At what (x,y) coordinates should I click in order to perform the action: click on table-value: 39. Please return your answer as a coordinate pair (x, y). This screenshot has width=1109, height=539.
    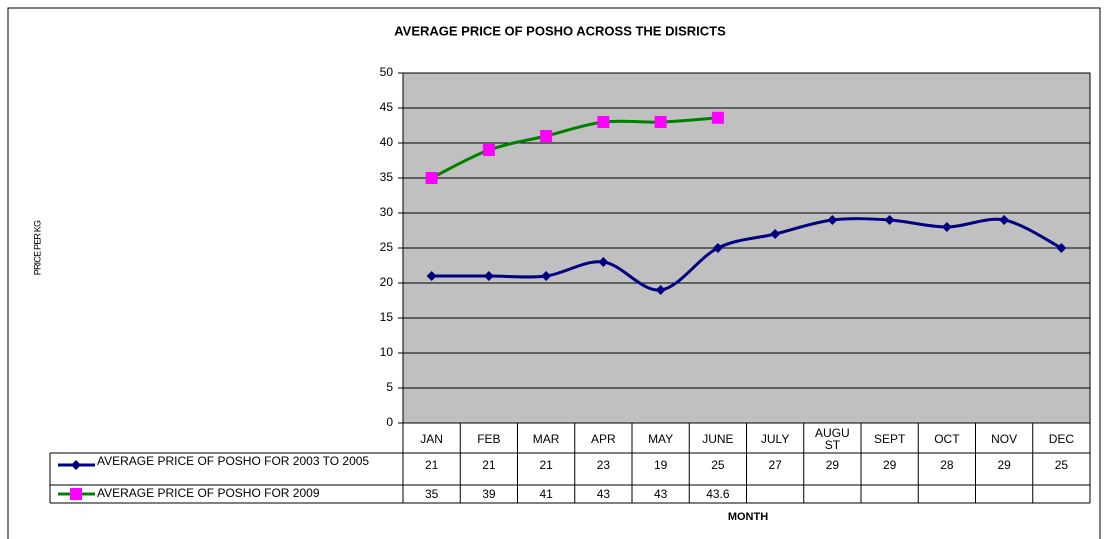
    Looking at the image, I should click on (489, 494).